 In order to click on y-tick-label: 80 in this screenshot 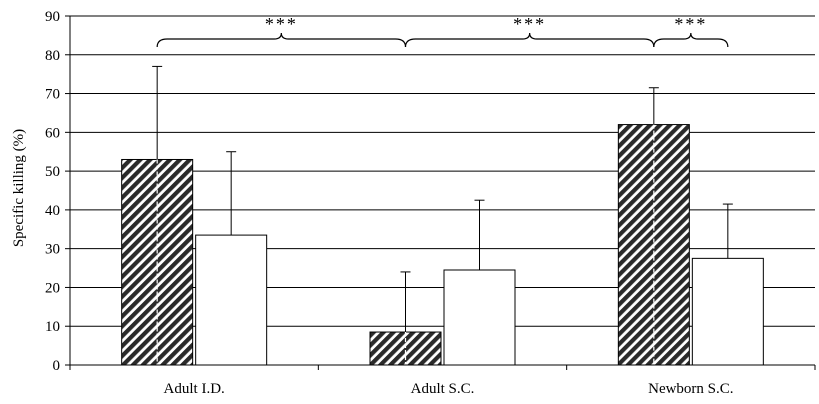, I will do `click(52, 56)`.